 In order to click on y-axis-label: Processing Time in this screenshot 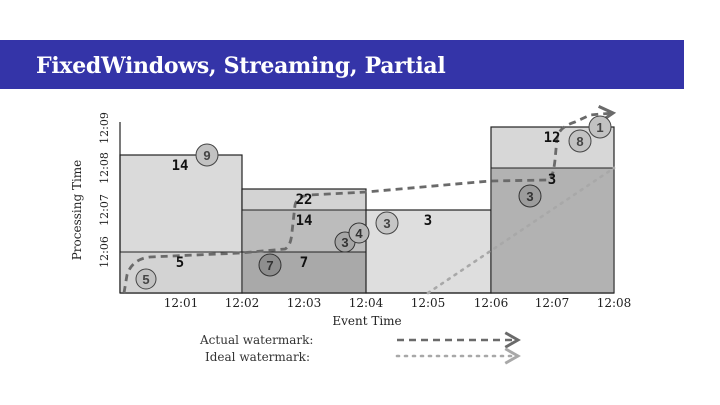, I will do `click(77, 210)`.